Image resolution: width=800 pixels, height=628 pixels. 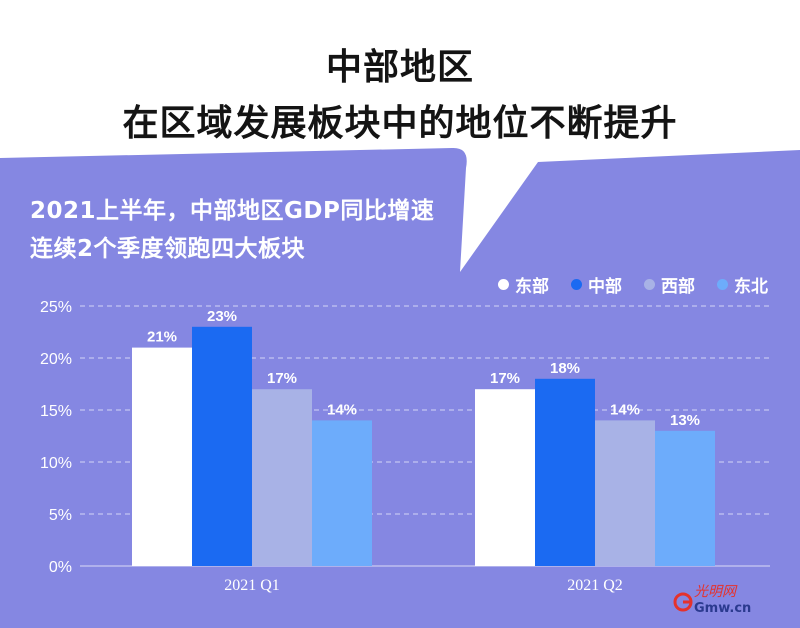 I want to click on legend-item: 西部, so click(x=669, y=284).